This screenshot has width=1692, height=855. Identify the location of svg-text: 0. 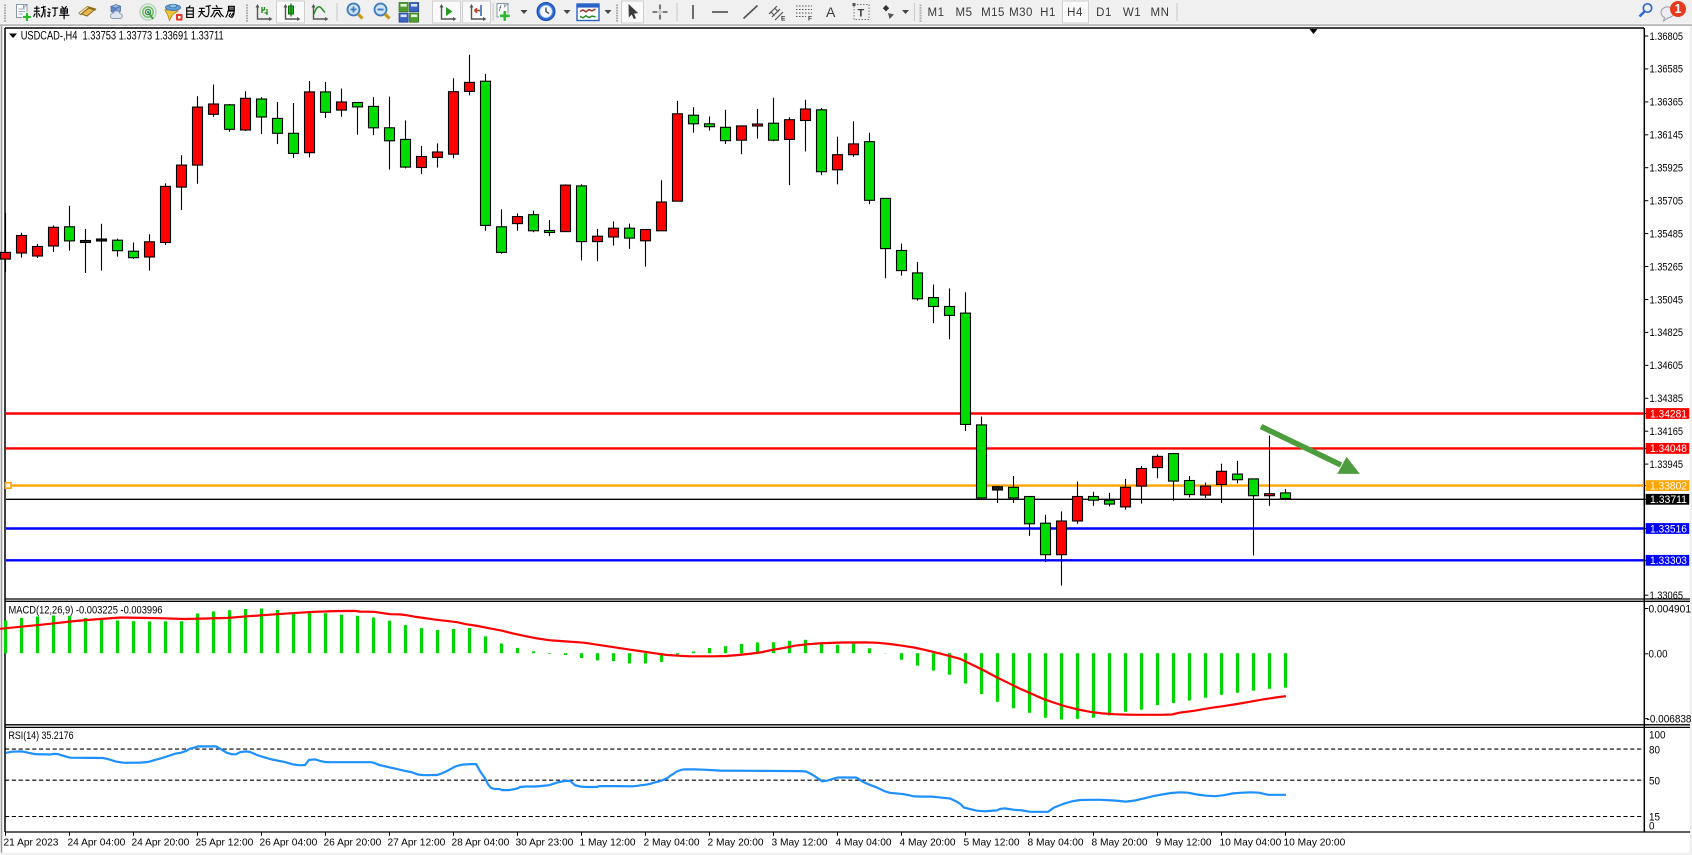
(1652, 827).